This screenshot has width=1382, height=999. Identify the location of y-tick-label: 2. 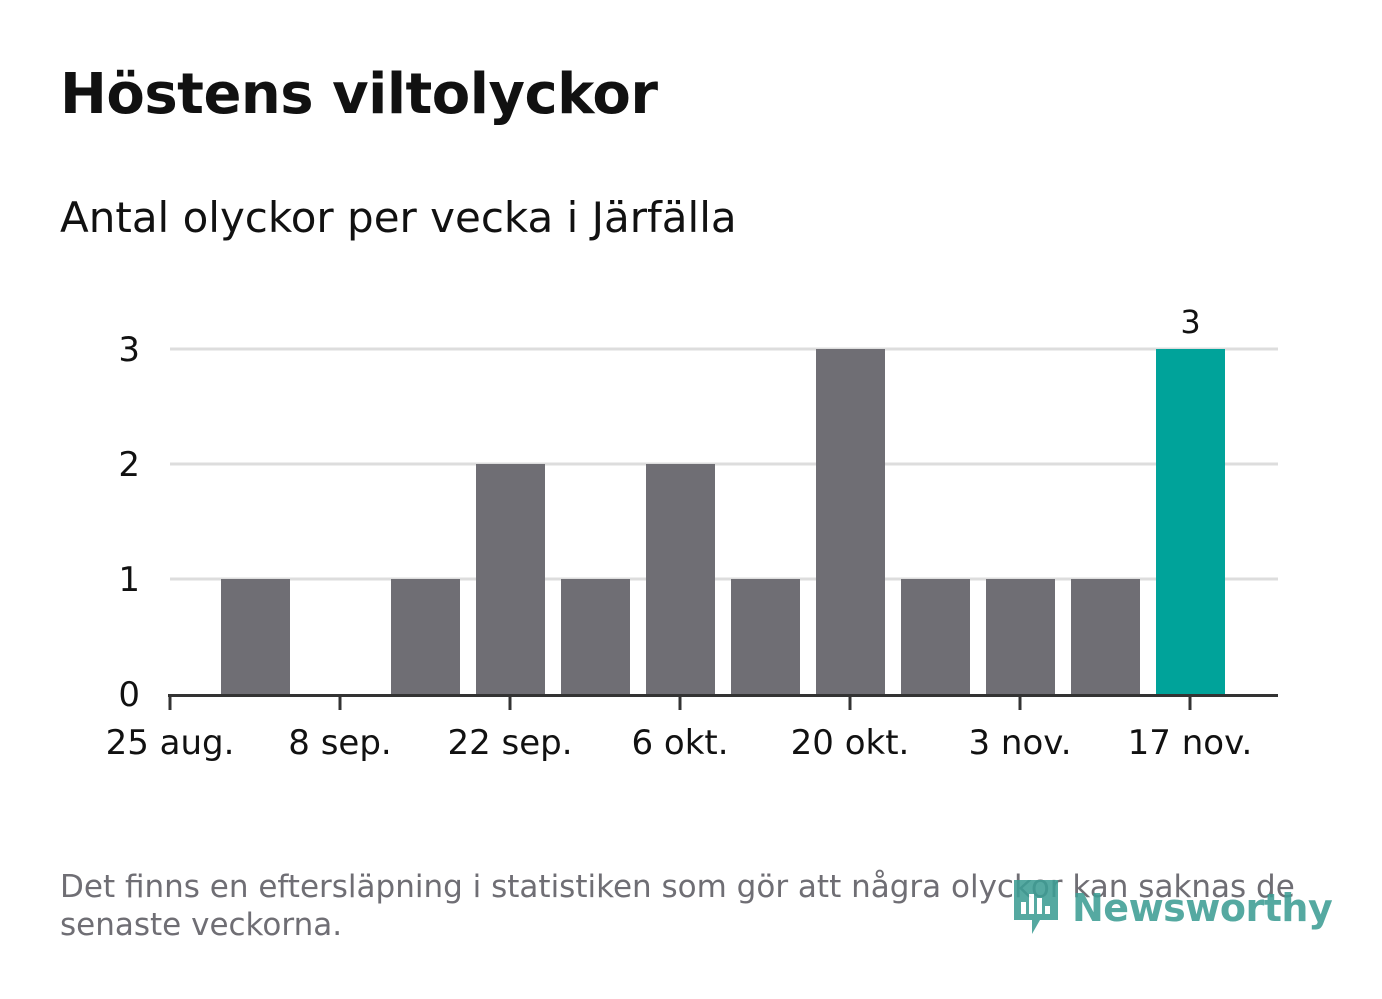
(129, 465).